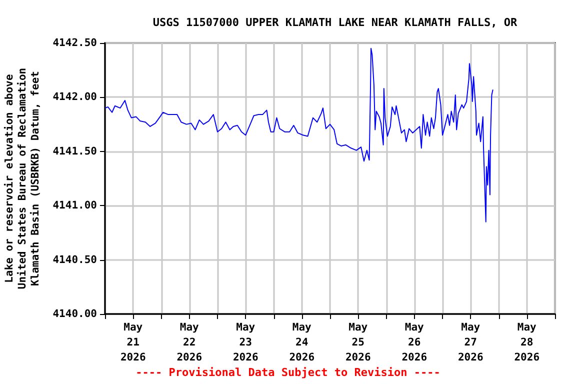 Image resolution: width=576 pixels, height=384 pixels. I want to click on x-tick-label: May 23 2026, so click(245, 343).